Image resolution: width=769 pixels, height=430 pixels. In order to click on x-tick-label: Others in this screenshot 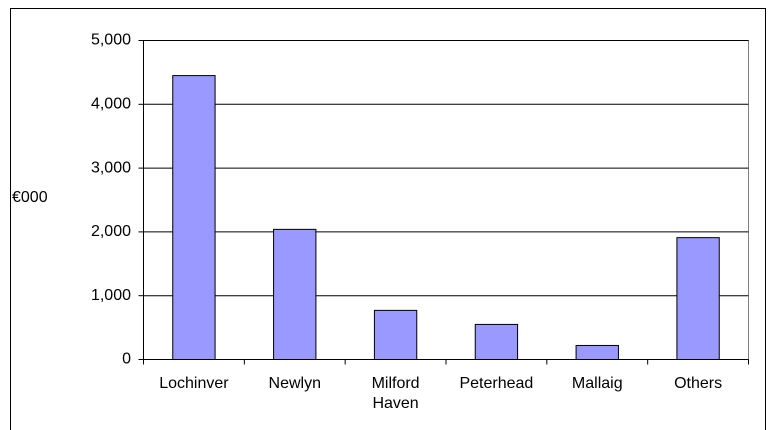, I will do `click(698, 383)`.